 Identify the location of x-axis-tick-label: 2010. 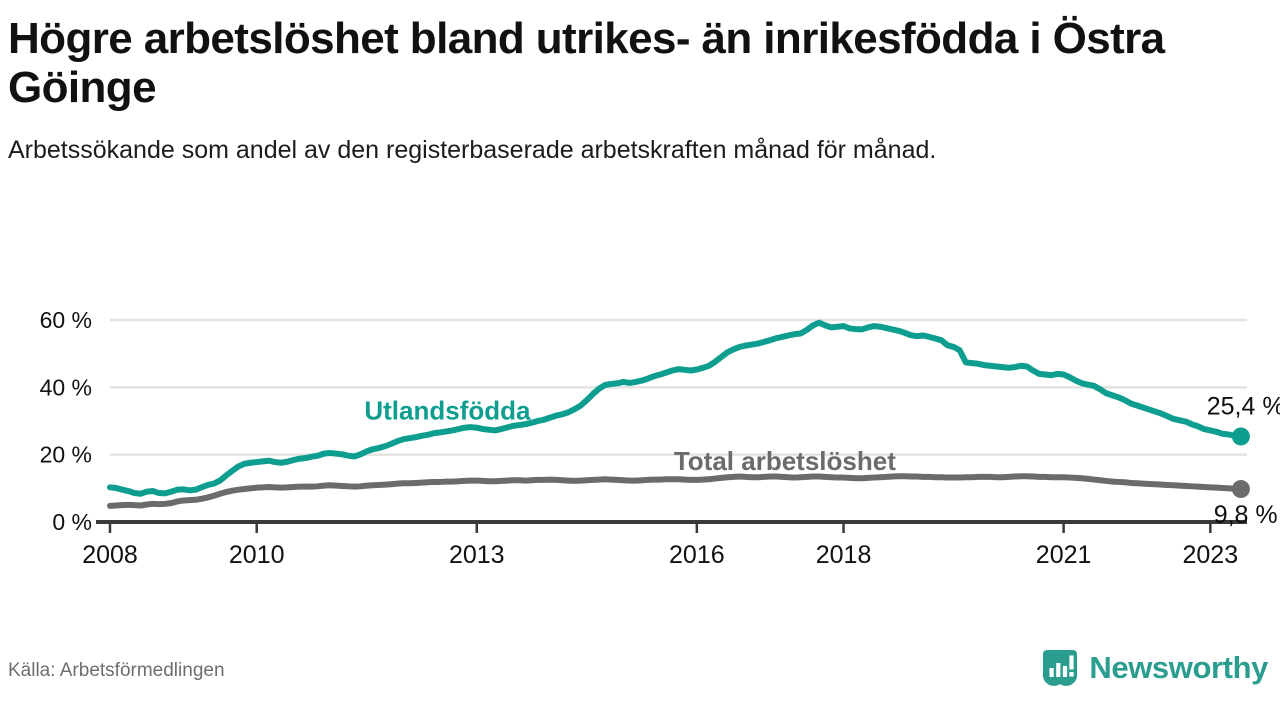
(257, 555).